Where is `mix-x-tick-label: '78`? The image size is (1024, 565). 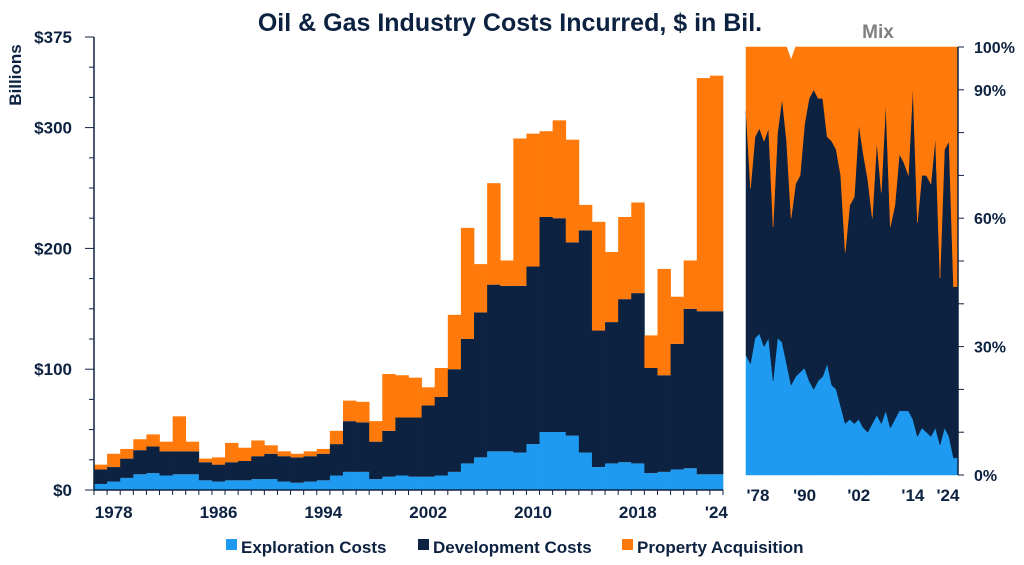 mix-x-tick-label: '78 is located at coordinates (758, 495).